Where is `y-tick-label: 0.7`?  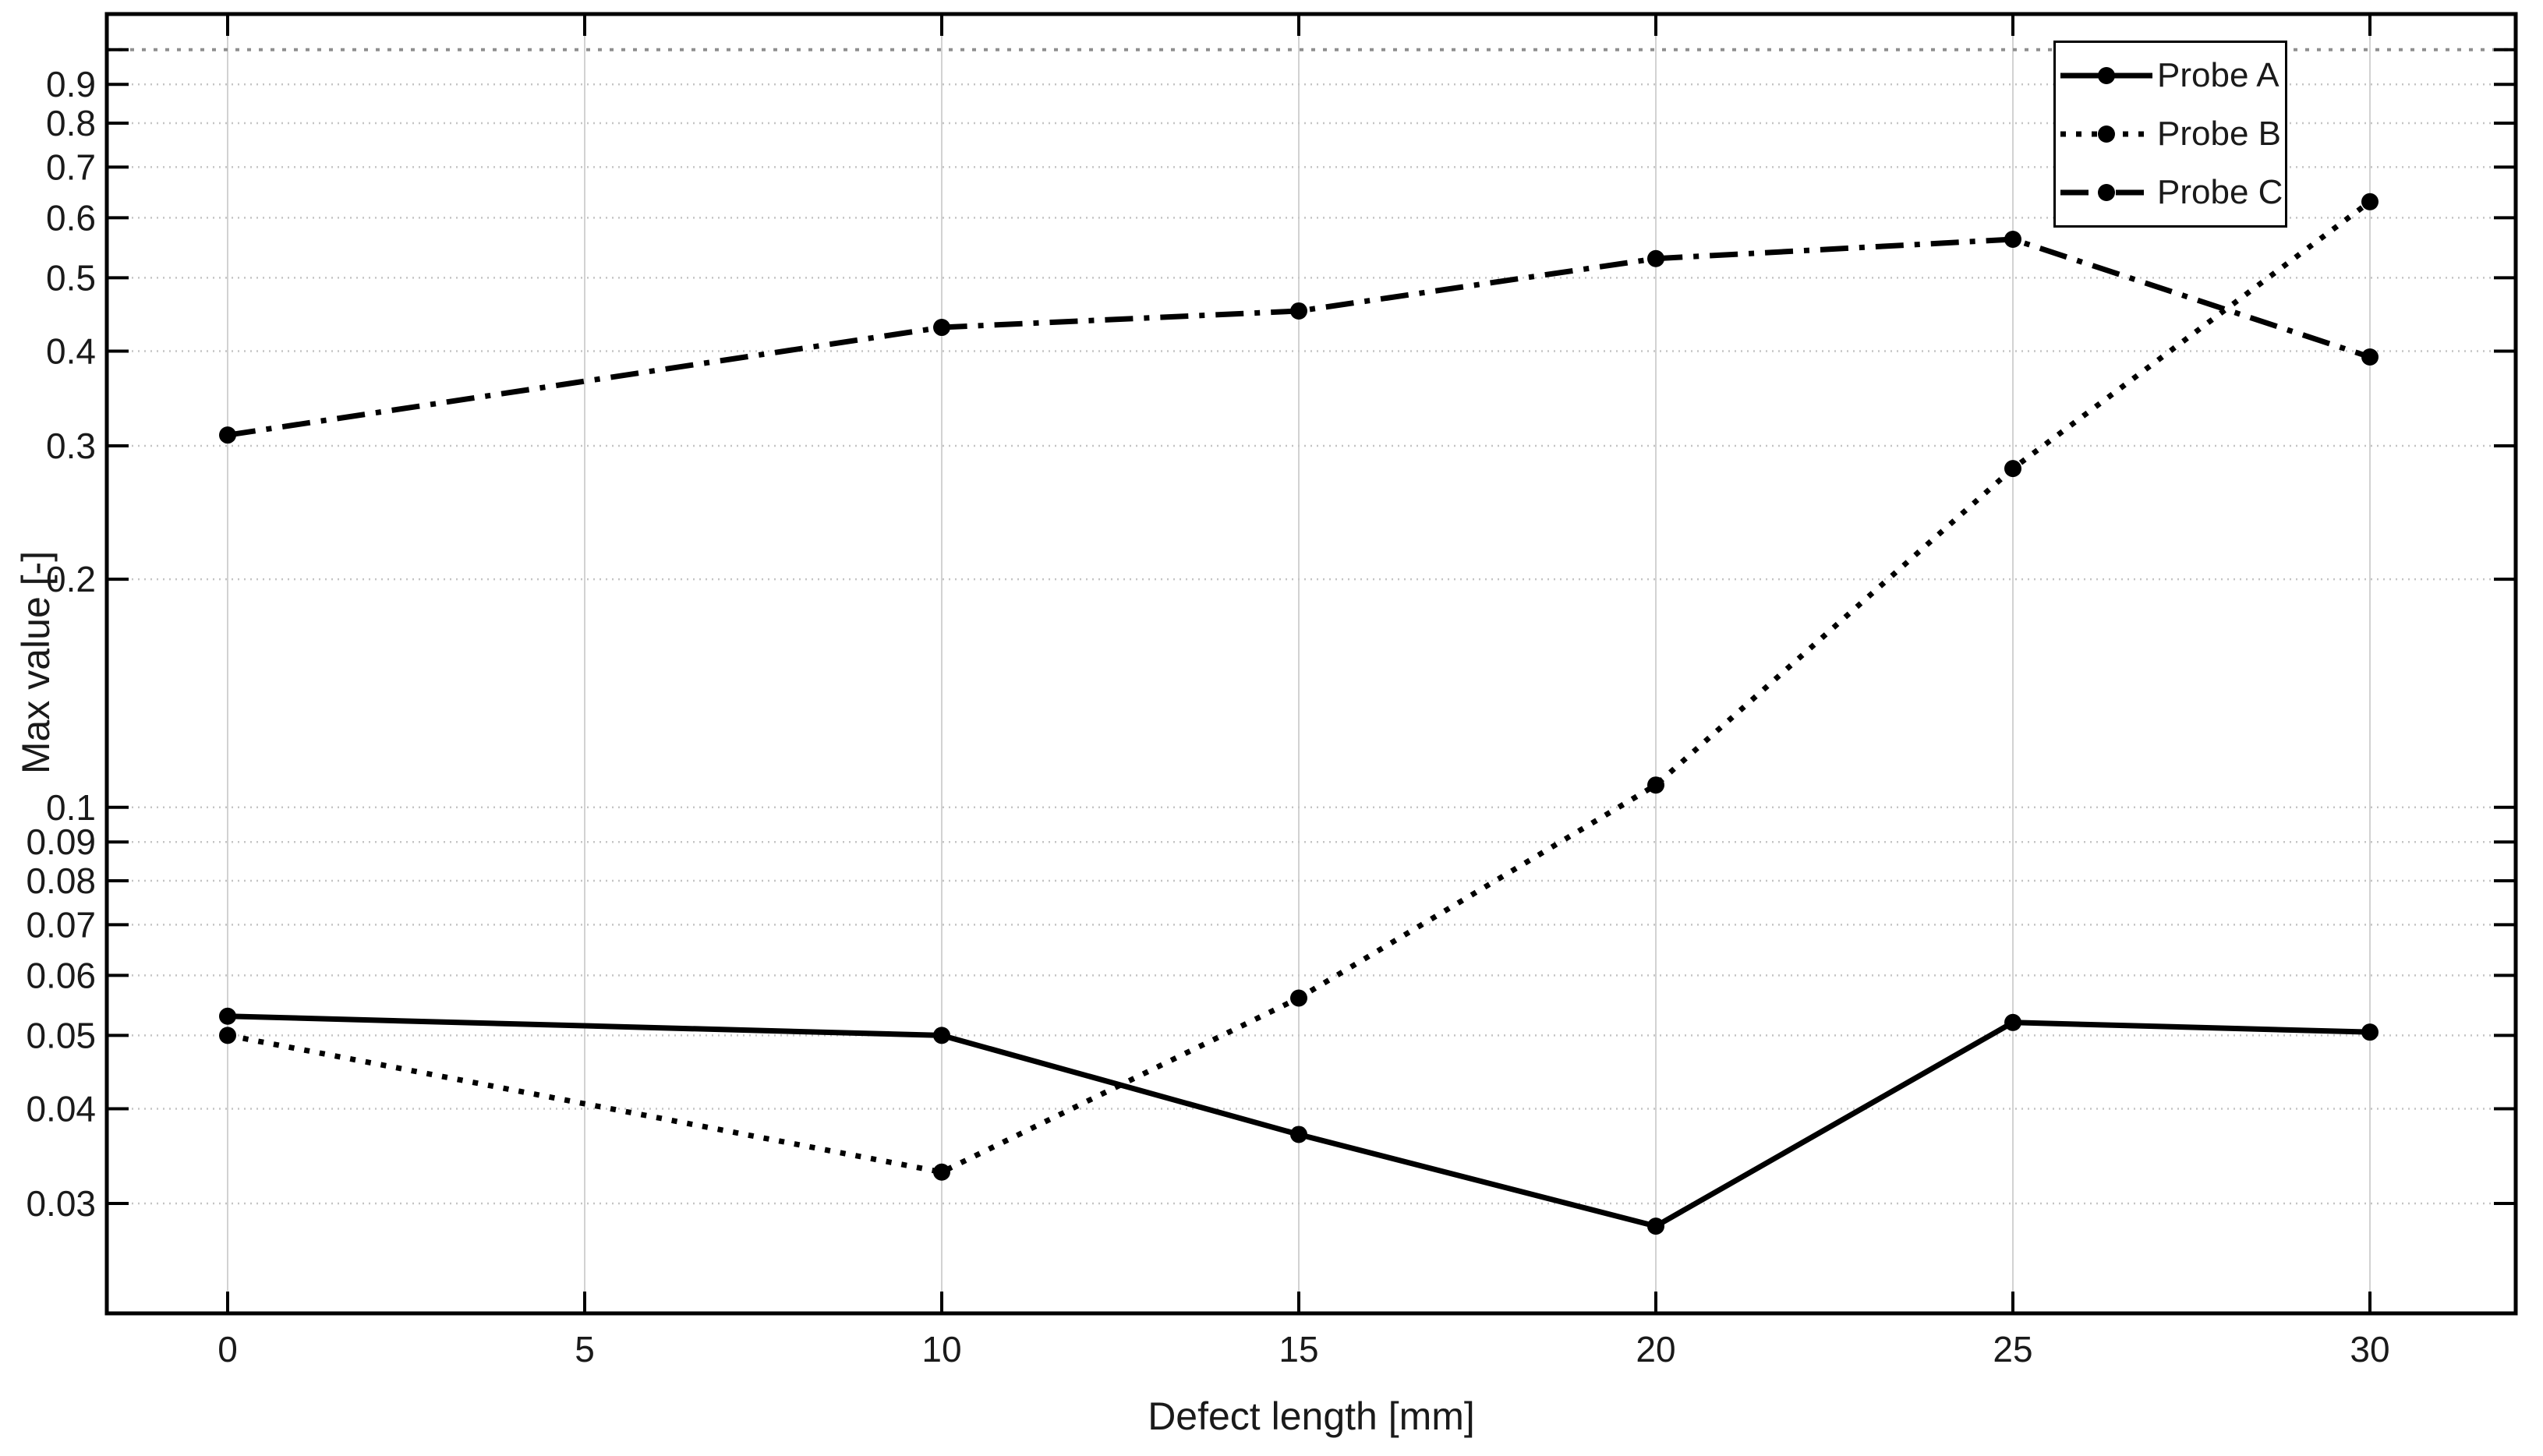
y-tick-label: 0.7 is located at coordinates (71, 167).